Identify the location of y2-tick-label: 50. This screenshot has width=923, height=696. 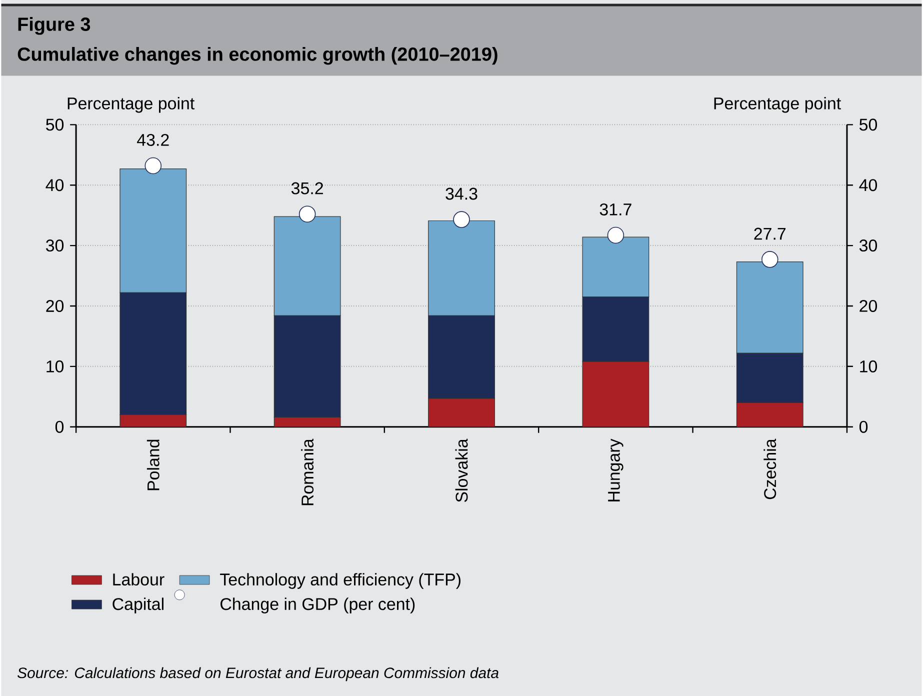
(868, 124).